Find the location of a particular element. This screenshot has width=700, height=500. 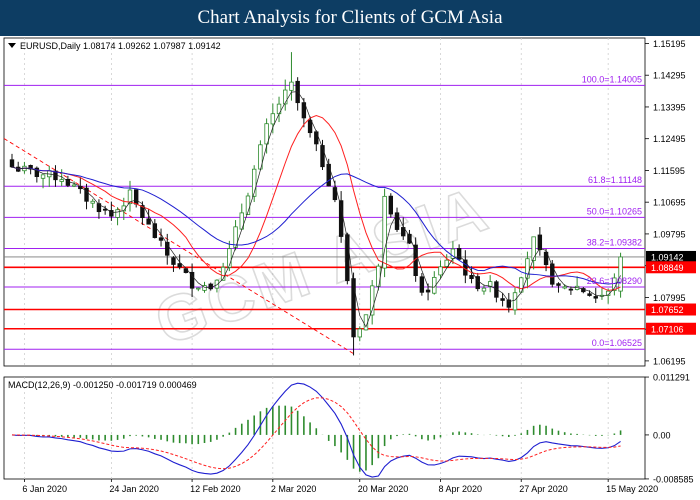

x-tick-label: 24 Jan 2020 is located at coordinates (134, 489).